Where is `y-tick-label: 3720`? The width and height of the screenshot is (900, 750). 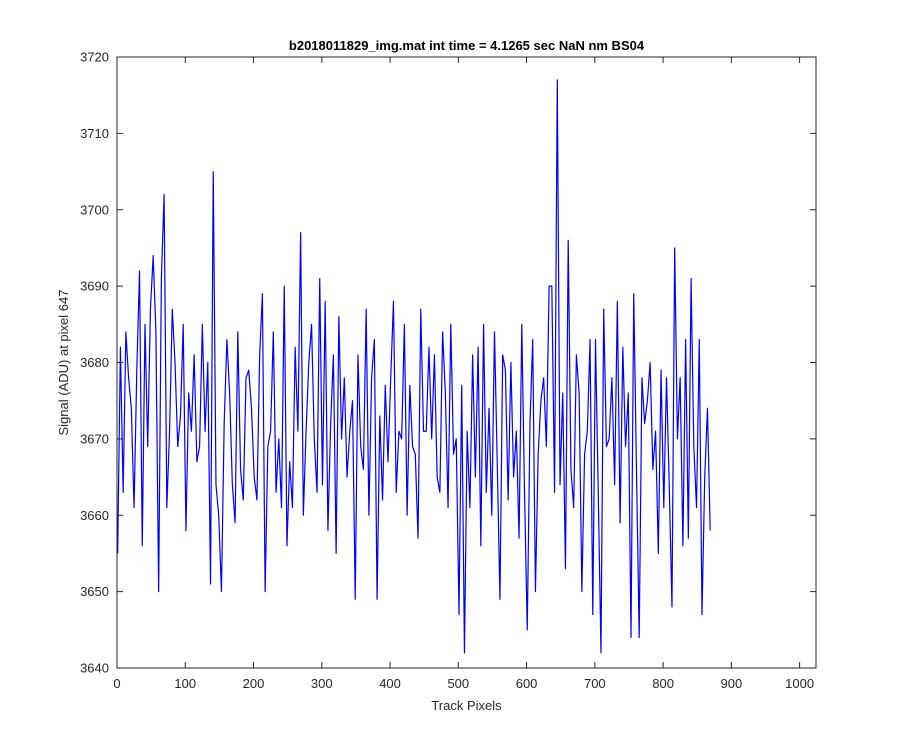 y-tick-label: 3720 is located at coordinates (94, 57).